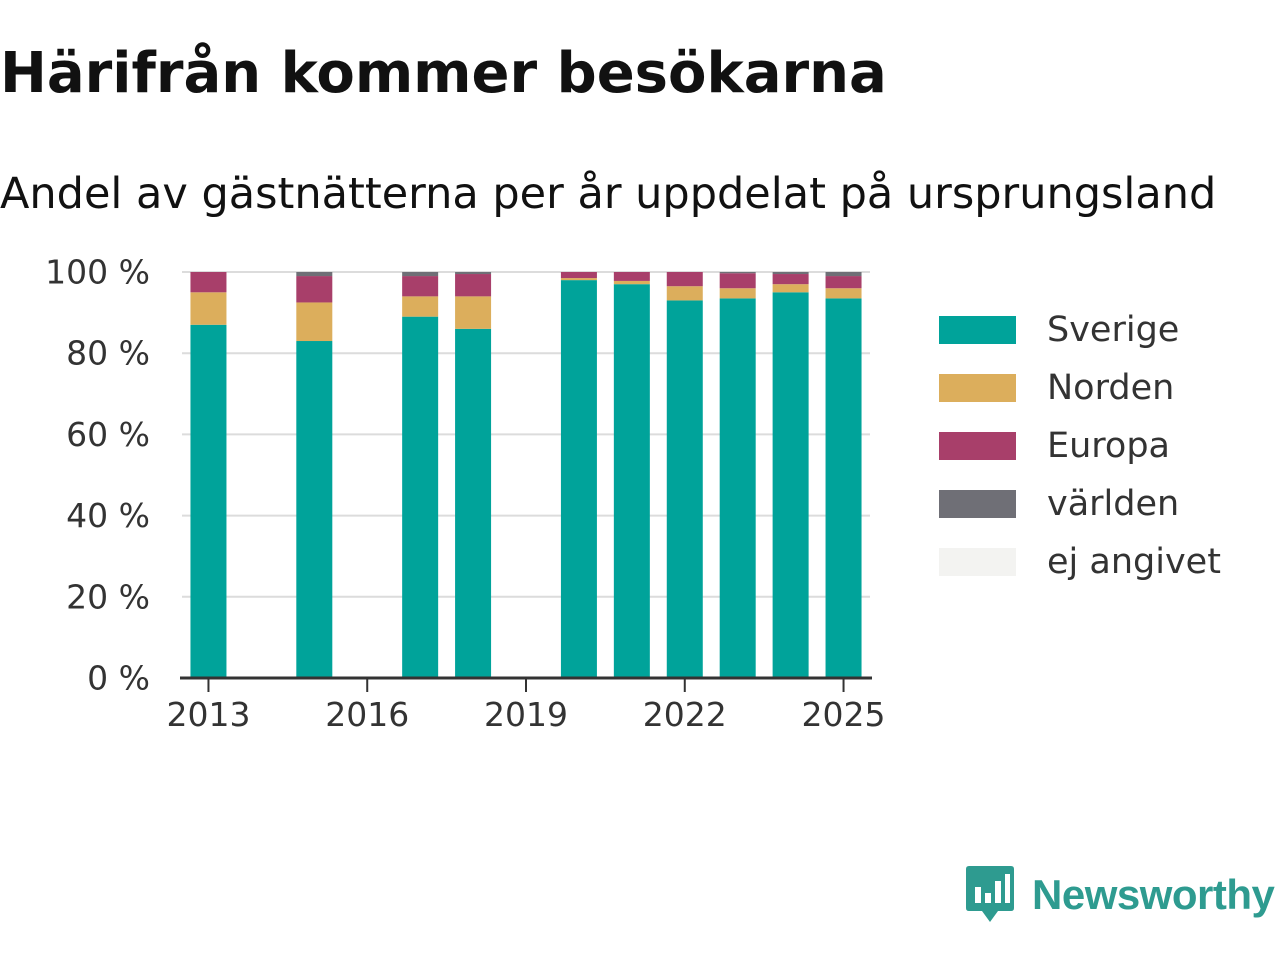  What do you see at coordinates (1113, 330) in the screenshot?
I see `legend-label: Sverige` at bounding box center [1113, 330].